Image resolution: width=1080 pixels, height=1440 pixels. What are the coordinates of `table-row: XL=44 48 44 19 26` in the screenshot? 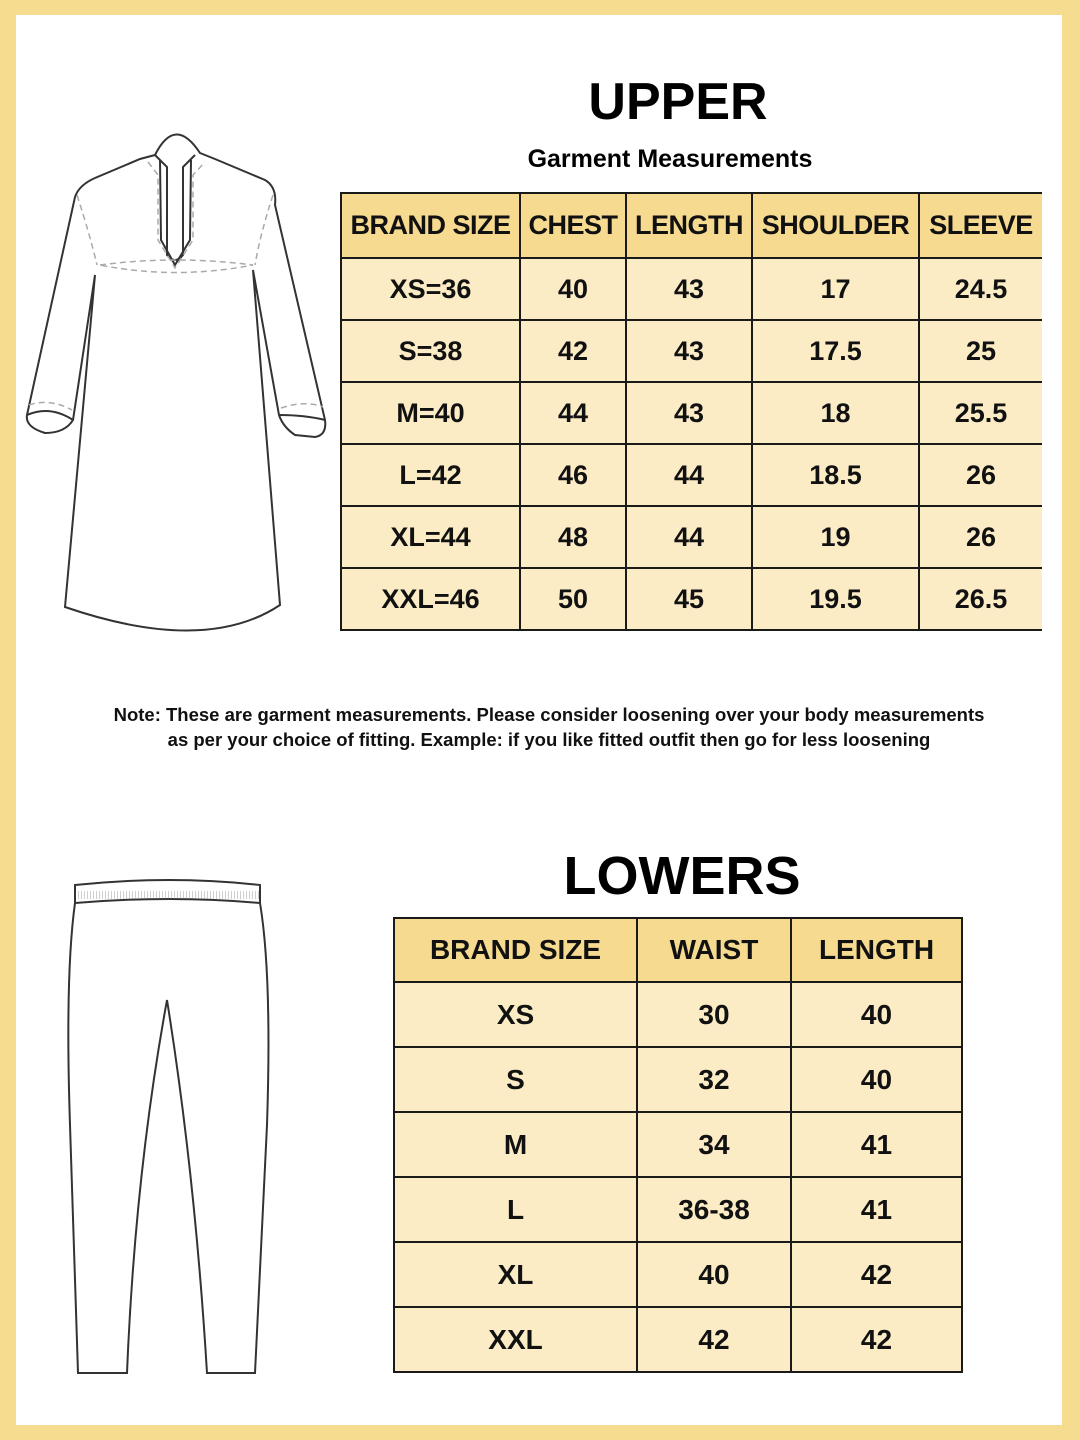 It's located at (691, 537).